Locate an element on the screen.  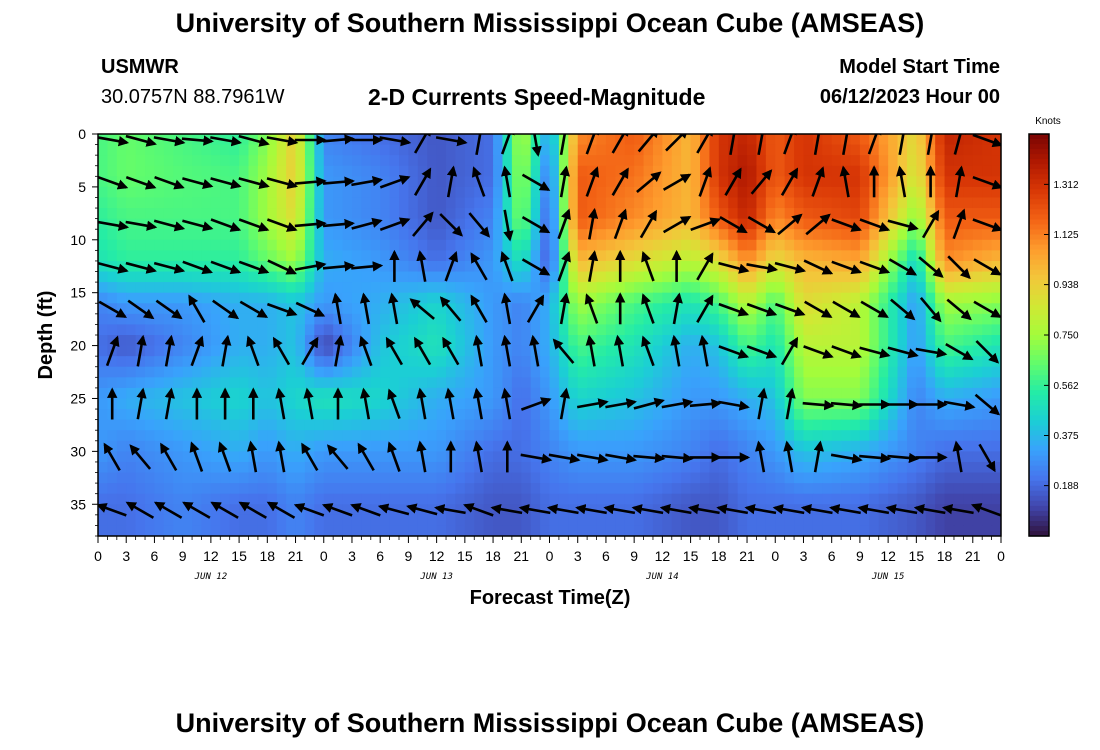
y-tick-label: 5 is located at coordinates (82, 187).